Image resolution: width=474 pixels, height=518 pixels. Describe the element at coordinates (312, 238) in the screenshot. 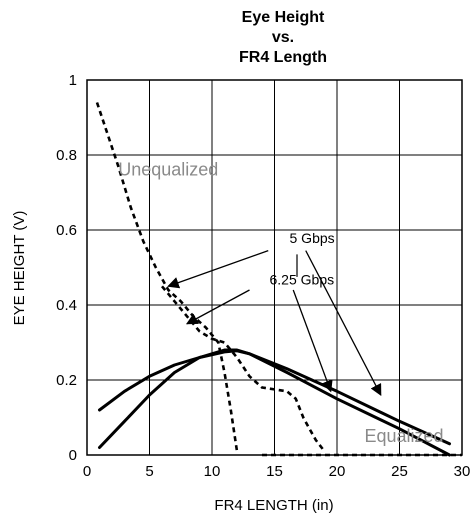

I see `annotation-label: 5 Gbps` at that location.